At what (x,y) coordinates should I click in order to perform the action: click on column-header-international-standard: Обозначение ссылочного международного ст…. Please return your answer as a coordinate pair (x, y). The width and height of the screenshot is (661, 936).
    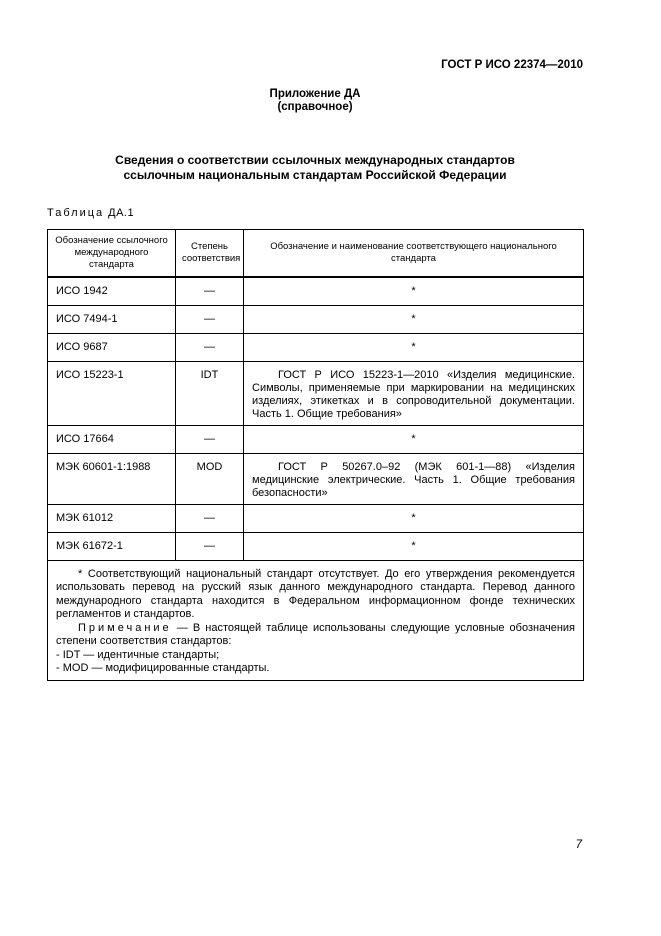
    Looking at the image, I should click on (111, 253).